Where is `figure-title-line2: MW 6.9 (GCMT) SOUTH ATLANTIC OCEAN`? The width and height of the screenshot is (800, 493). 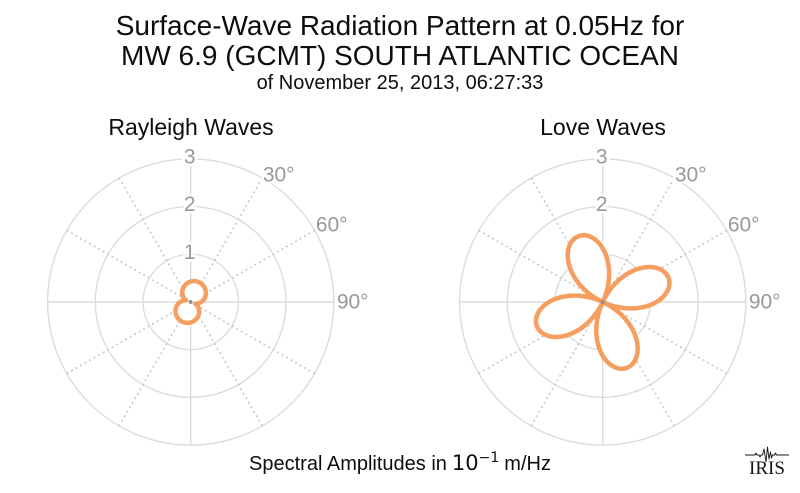
figure-title-line2: MW 6.9 (GCMT) SOUTH ATLANTIC OCEAN is located at coordinates (400, 55).